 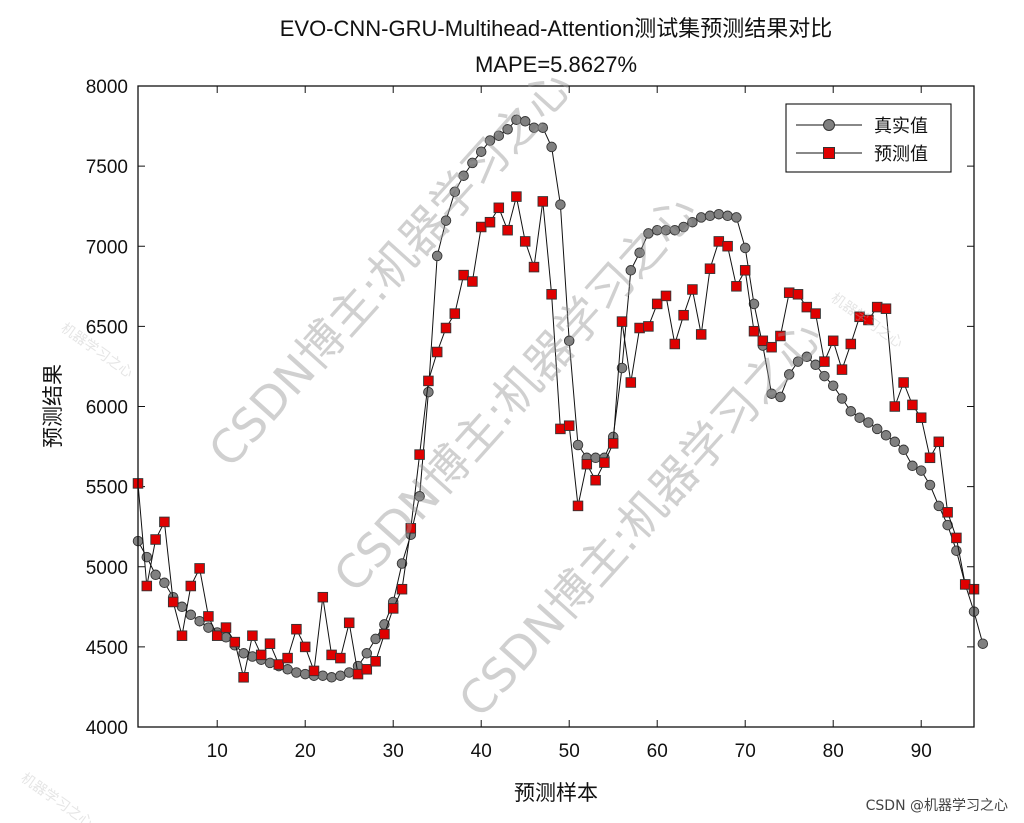 I want to click on legend-marker-circle, so click(x=829, y=125).